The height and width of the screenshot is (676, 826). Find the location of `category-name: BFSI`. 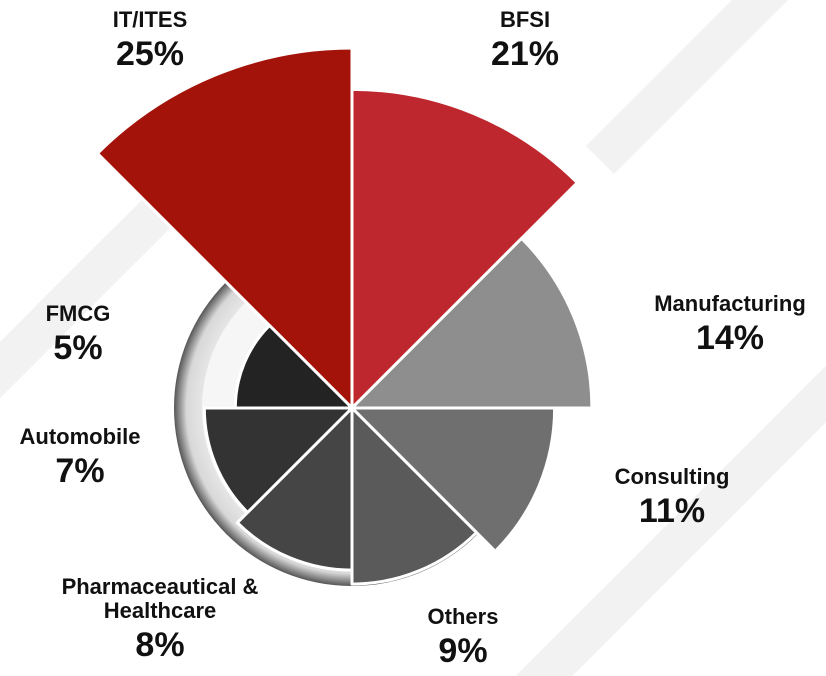

category-name: BFSI is located at coordinates (525, 19).